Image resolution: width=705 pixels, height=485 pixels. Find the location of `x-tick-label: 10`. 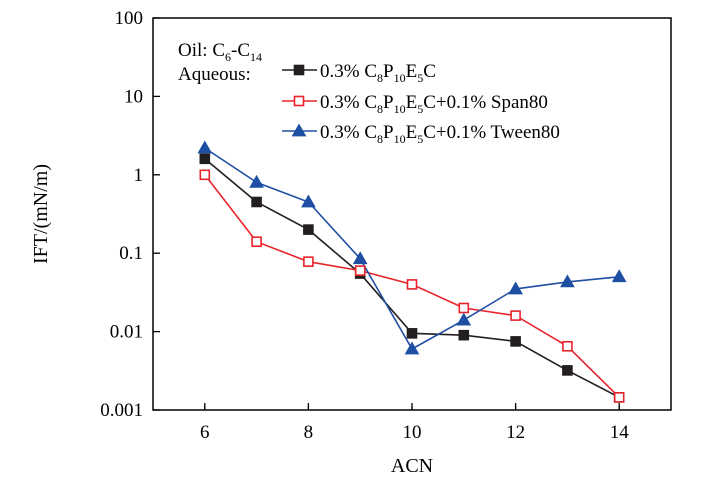

x-tick-label: 10 is located at coordinates (412, 432).